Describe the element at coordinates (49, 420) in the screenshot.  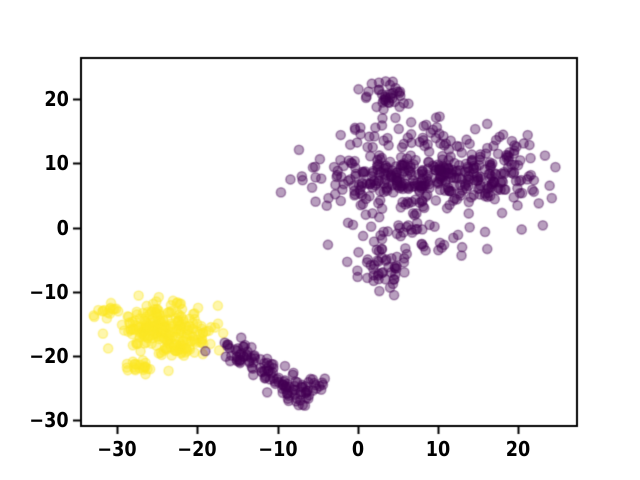
I see `y-tick-label: −30` at that location.